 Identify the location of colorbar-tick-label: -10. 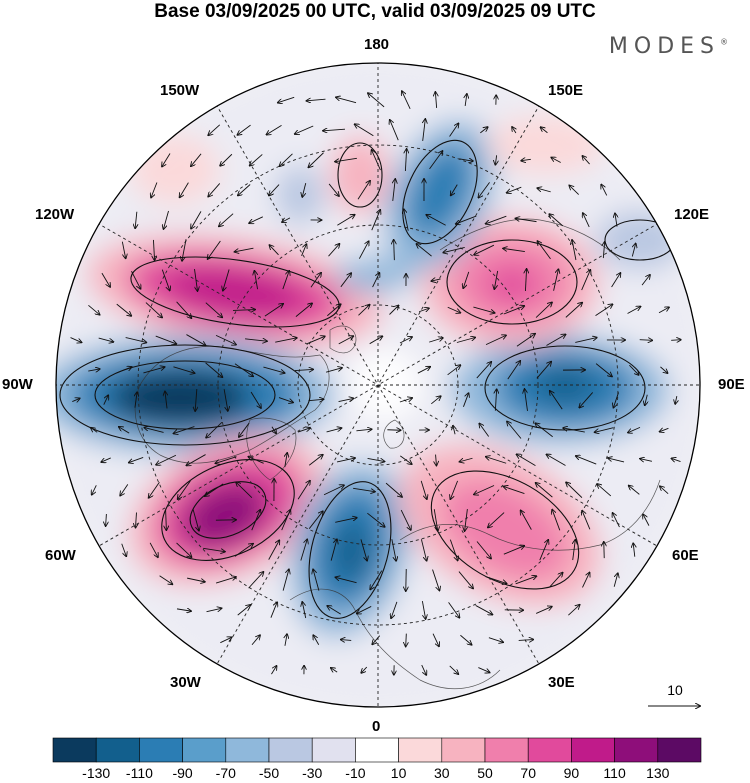
(355, 773).